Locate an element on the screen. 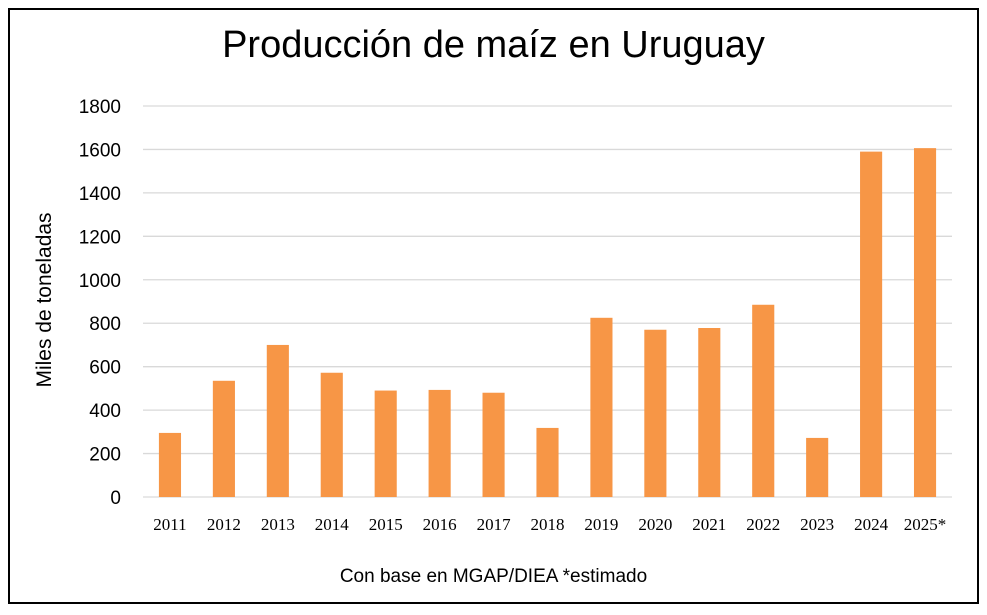 This screenshot has width=987, height=615. y-tick-label: 600 is located at coordinates (105, 368).